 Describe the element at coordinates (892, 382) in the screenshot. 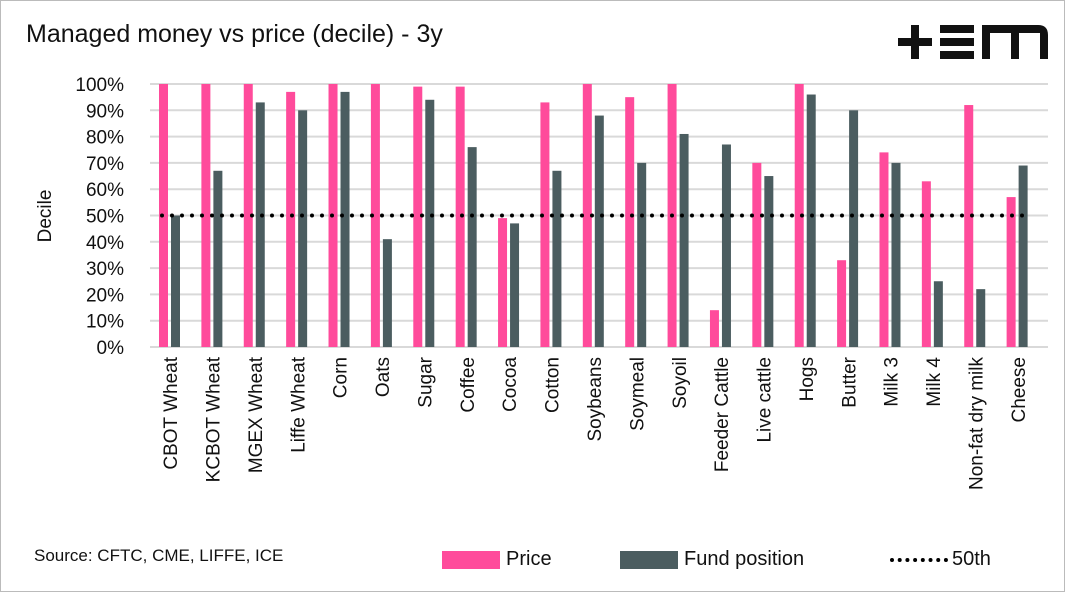

I see `x-tick-label: Milk 3` at that location.